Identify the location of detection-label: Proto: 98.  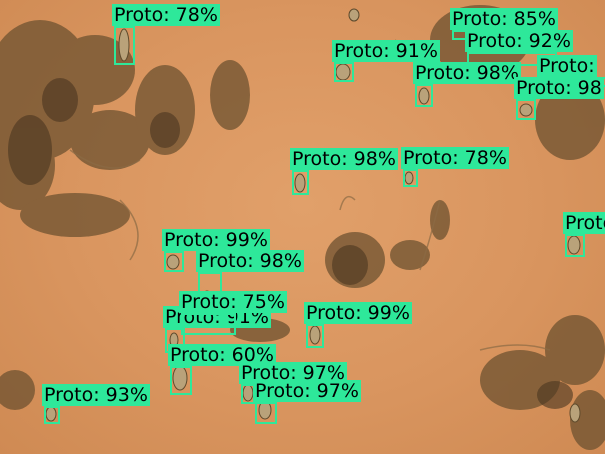
(559, 88).